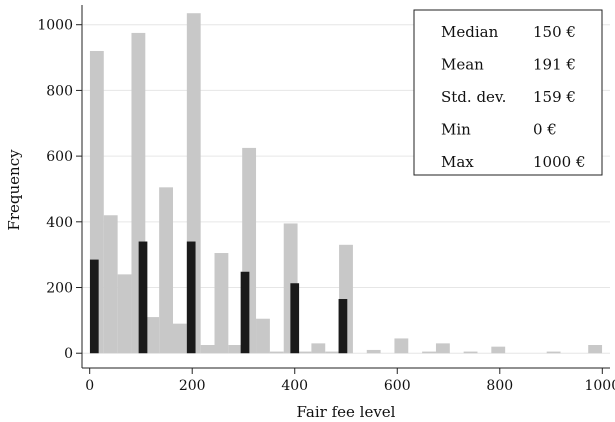  I want to click on stats-label: Min, so click(456, 130).